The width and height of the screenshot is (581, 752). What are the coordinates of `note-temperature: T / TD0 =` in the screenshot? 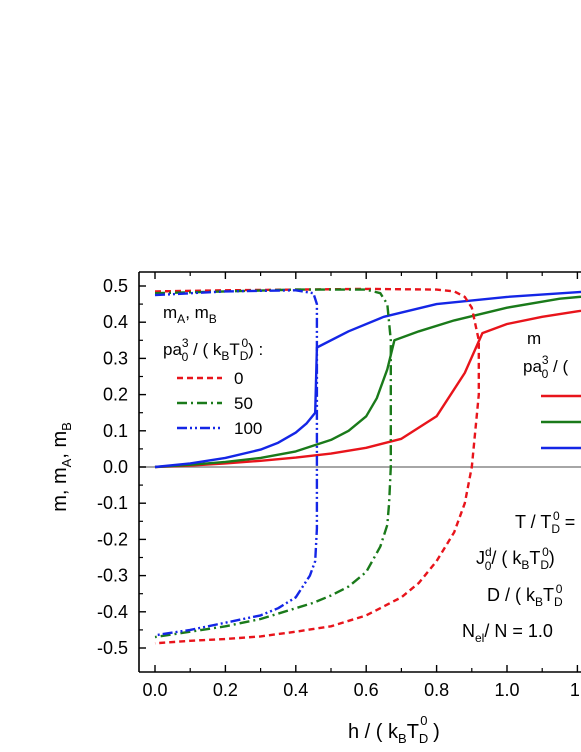 It's located at (545, 522).